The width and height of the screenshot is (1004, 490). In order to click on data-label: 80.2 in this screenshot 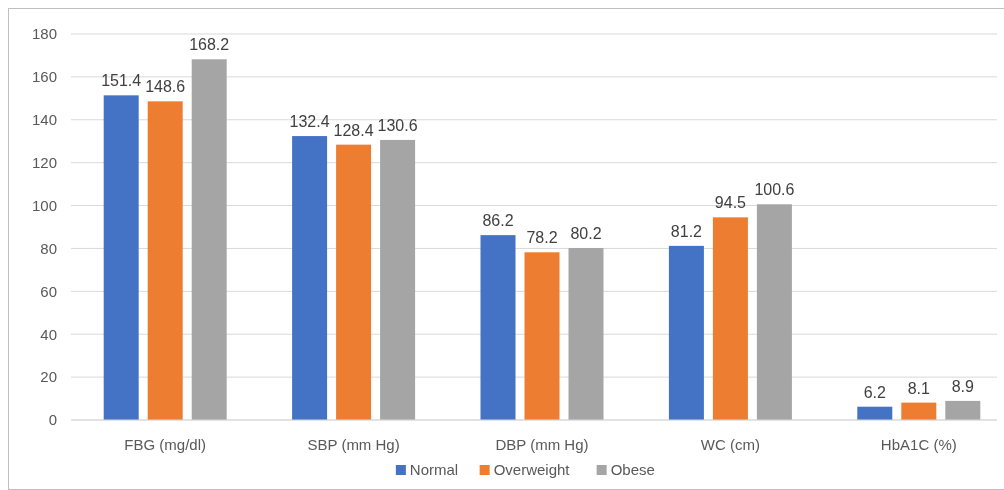, I will do `click(586, 234)`.